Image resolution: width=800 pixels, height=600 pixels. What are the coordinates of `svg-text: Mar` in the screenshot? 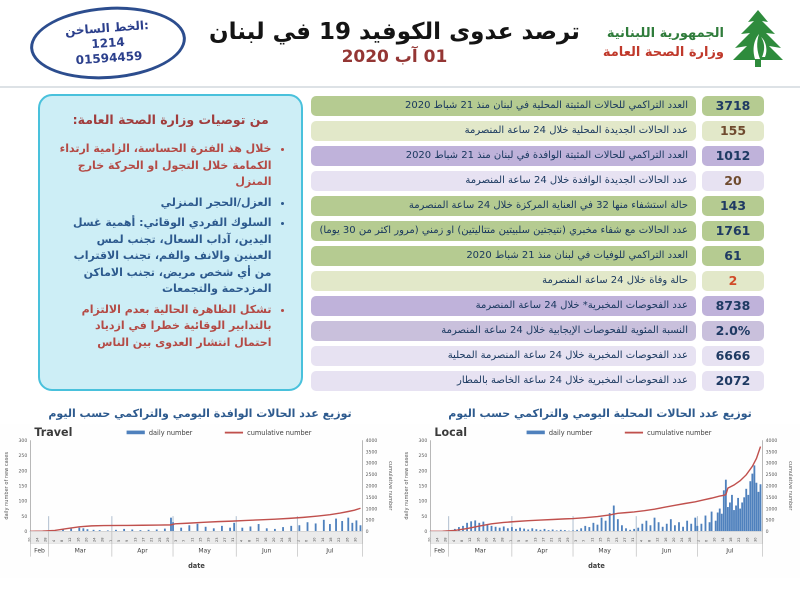 It's located at (81, 551).